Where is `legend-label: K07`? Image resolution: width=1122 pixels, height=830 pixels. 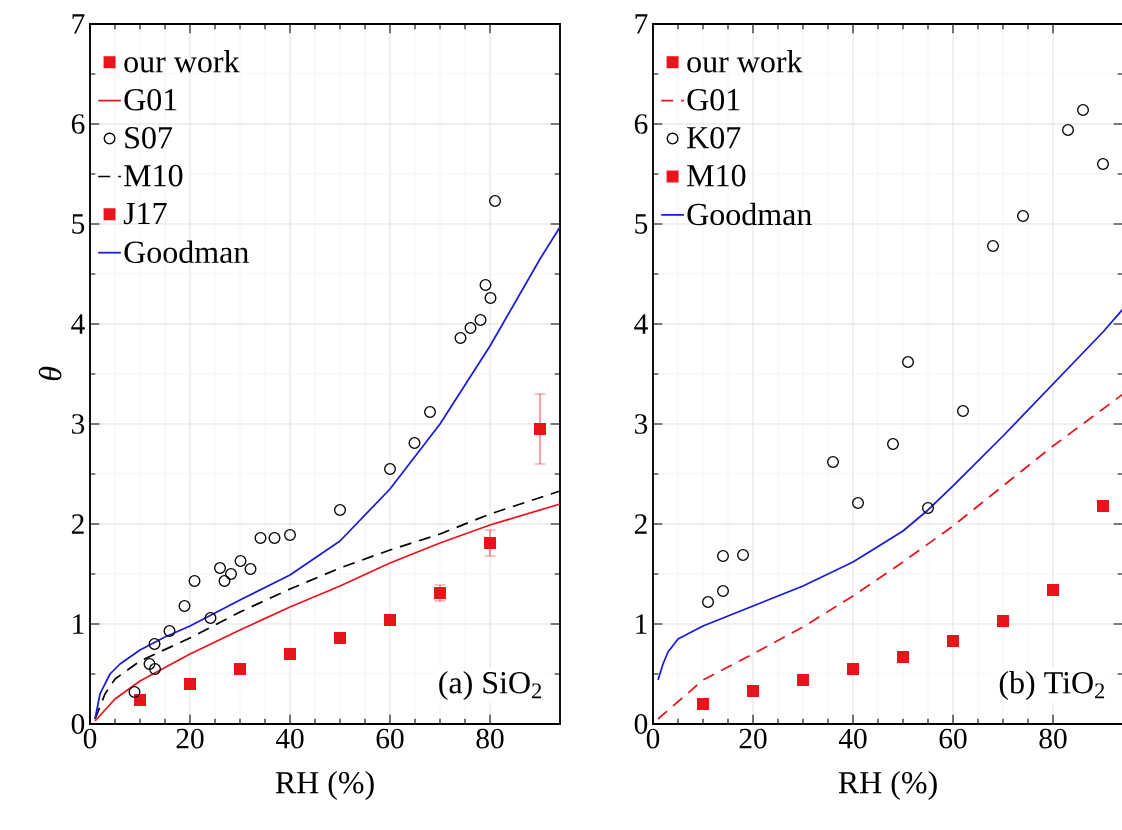
legend-label: K07 is located at coordinates (714, 137).